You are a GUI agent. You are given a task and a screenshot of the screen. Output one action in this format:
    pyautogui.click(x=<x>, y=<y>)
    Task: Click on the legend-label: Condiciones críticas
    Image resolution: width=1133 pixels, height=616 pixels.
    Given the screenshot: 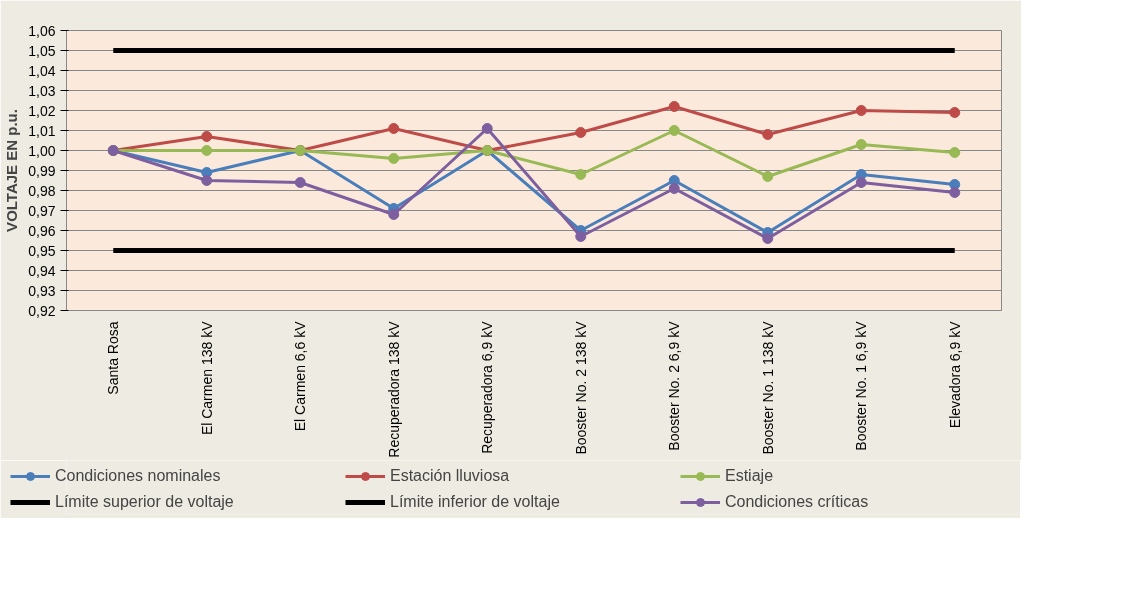 What is the action you would take?
    pyautogui.click(x=797, y=502)
    